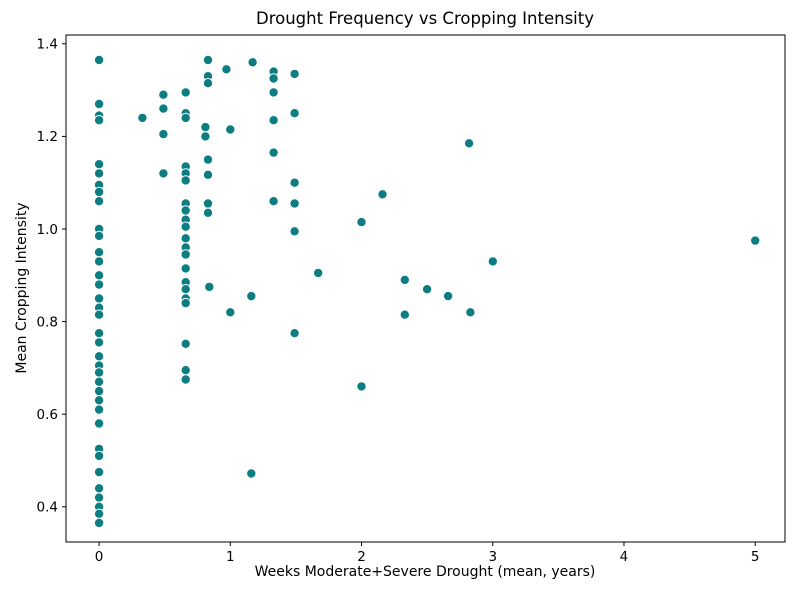 The width and height of the screenshot is (800, 600). Describe the element at coordinates (755, 557) in the screenshot. I see `x-tick-label: 5` at that location.